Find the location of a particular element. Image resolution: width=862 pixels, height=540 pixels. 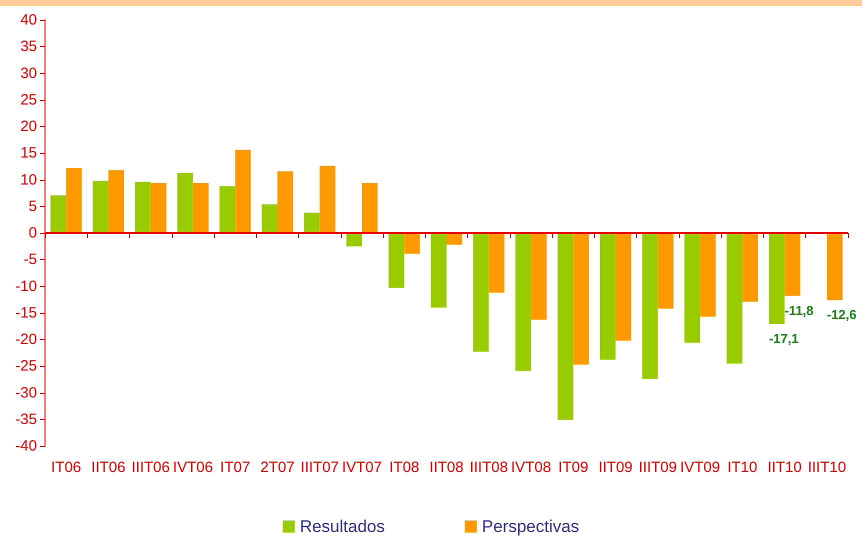

legend-label: Resultados is located at coordinates (342, 526).